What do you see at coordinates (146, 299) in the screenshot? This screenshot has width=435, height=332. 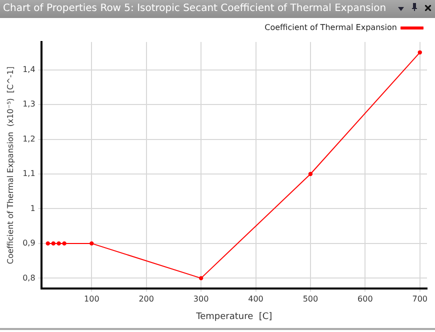 I see `x-tick-label: 200` at bounding box center [146, 299].